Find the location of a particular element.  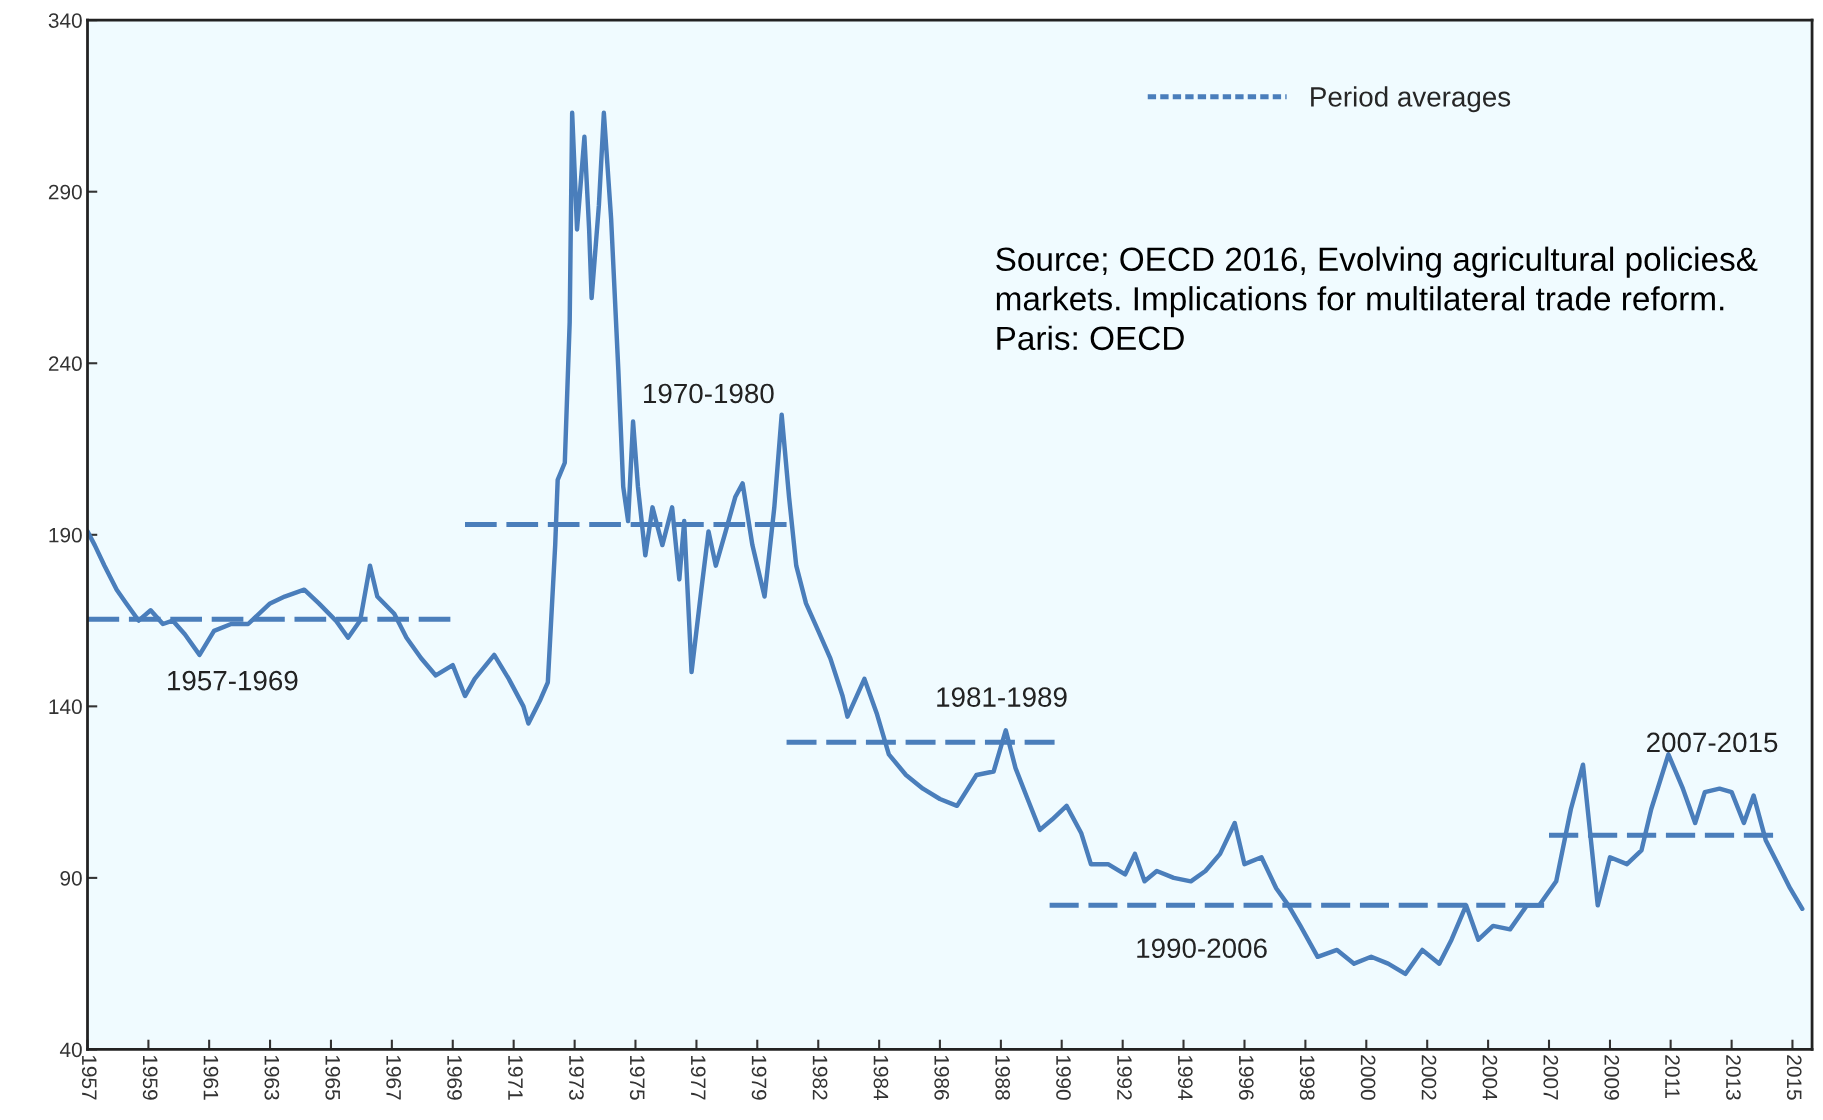

legend-label: Period averages is located at coordinates (1411, 99).